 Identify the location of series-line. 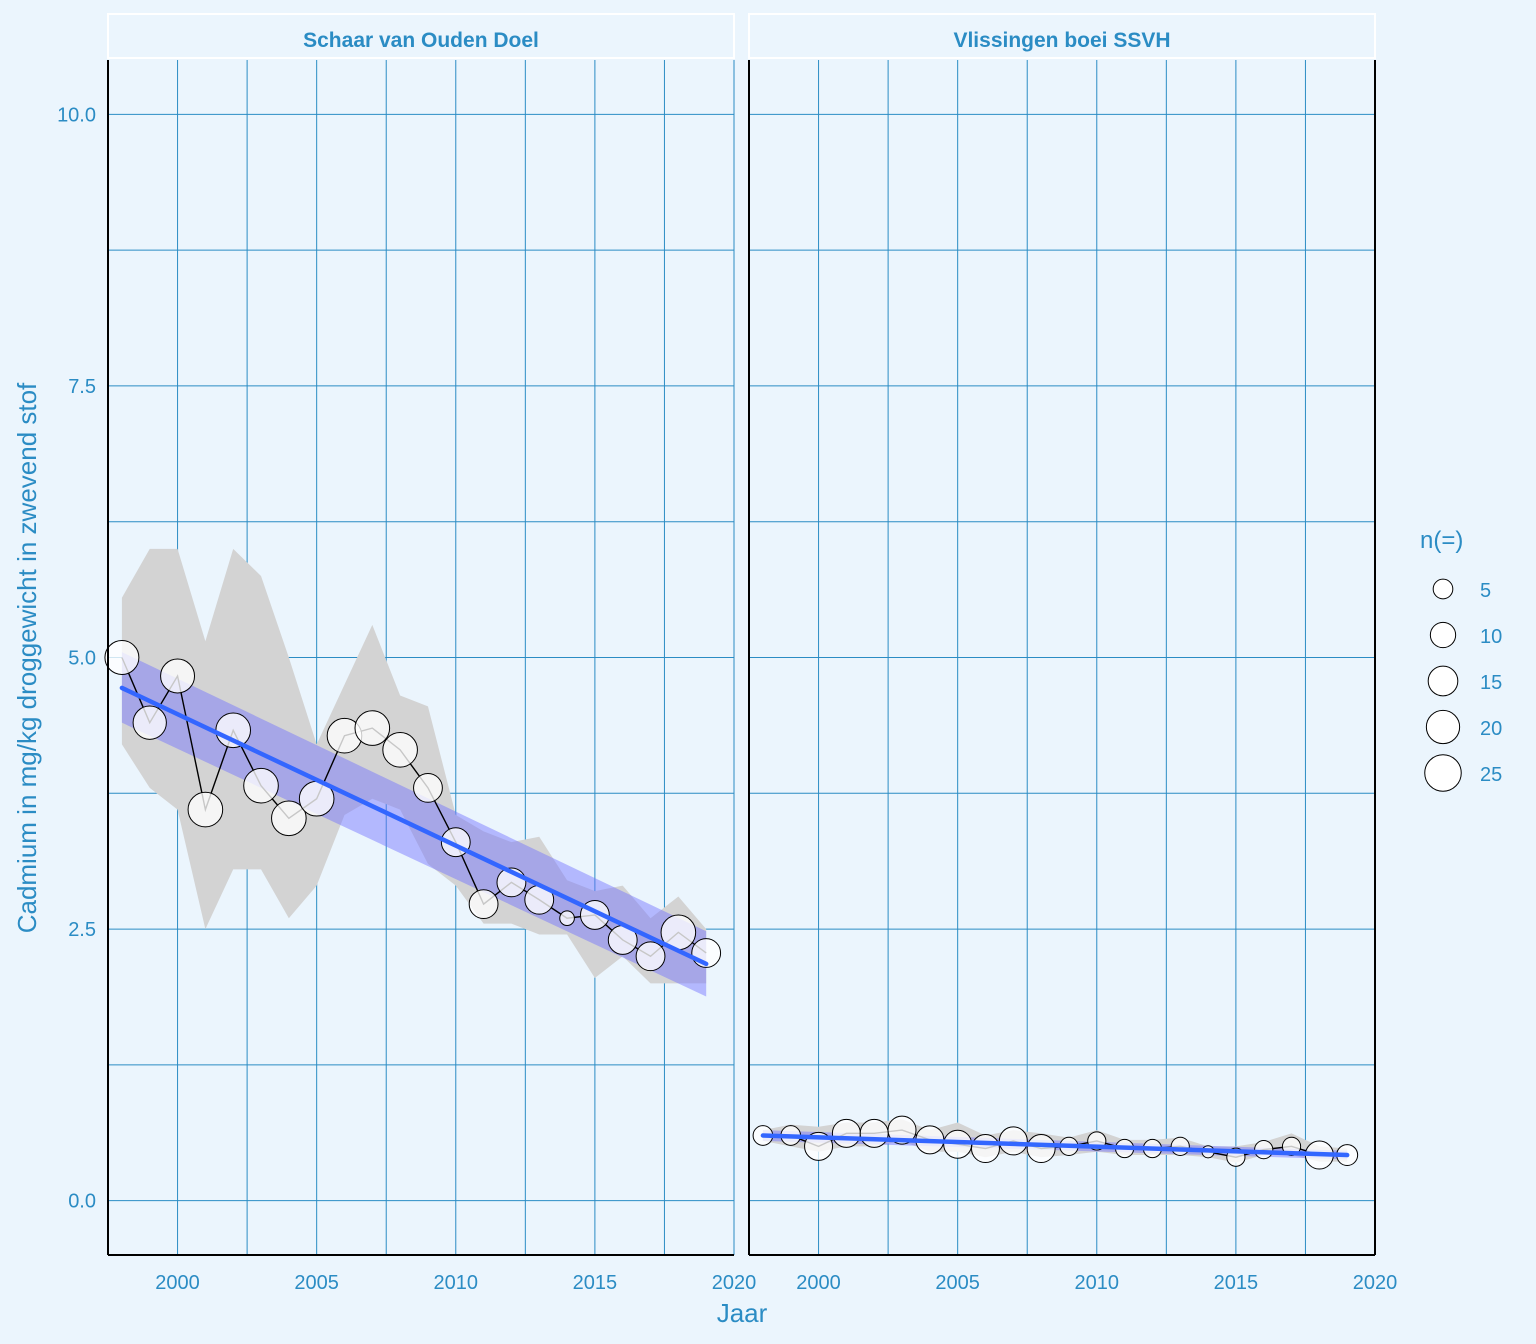
(414, 807).